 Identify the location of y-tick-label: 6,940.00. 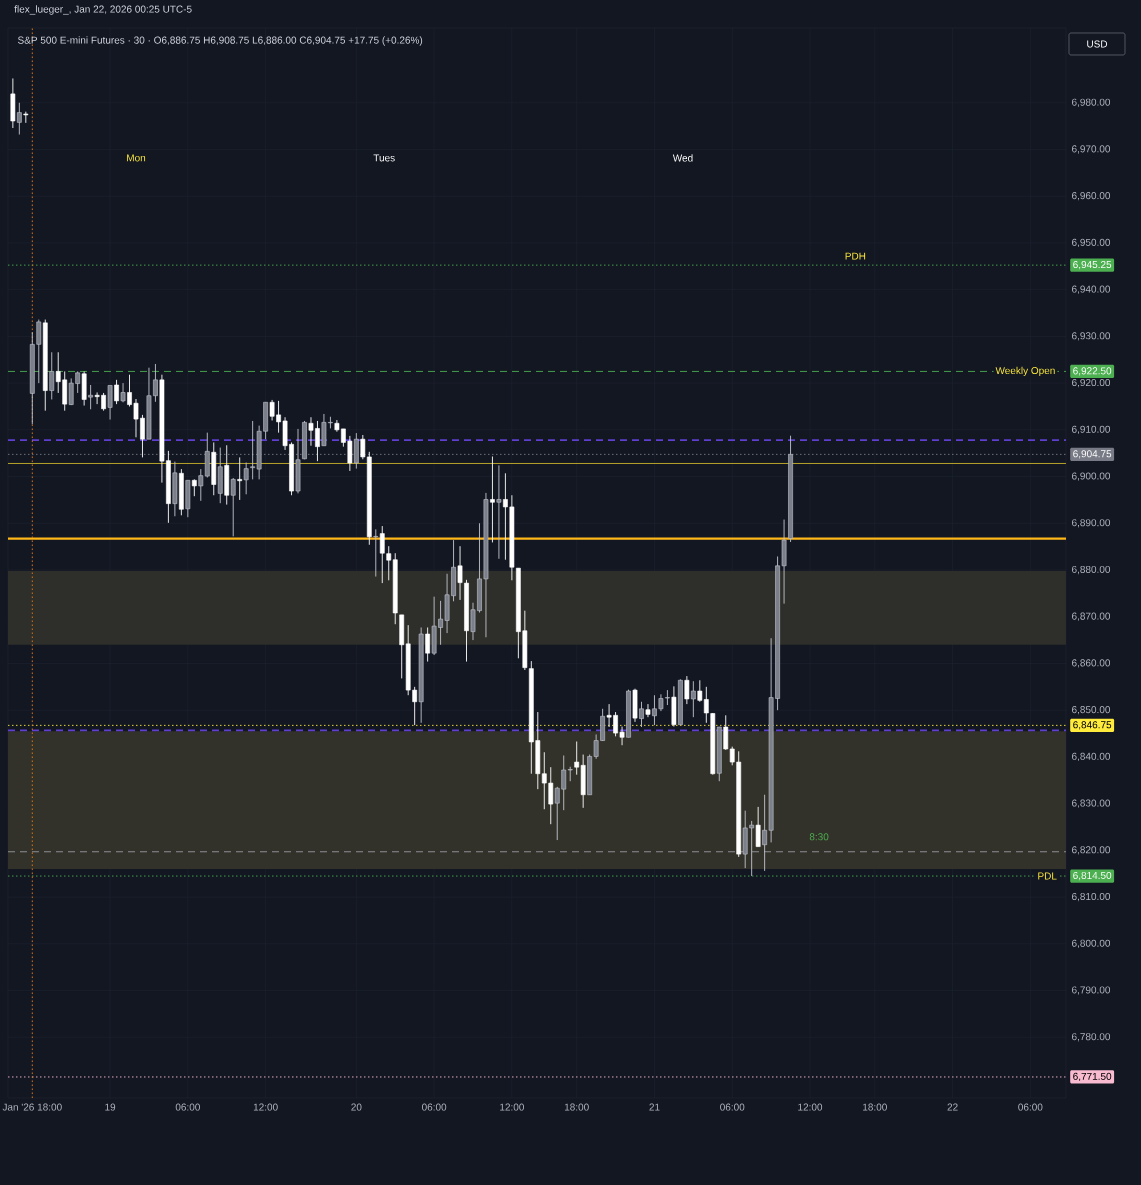
(1091, 289).